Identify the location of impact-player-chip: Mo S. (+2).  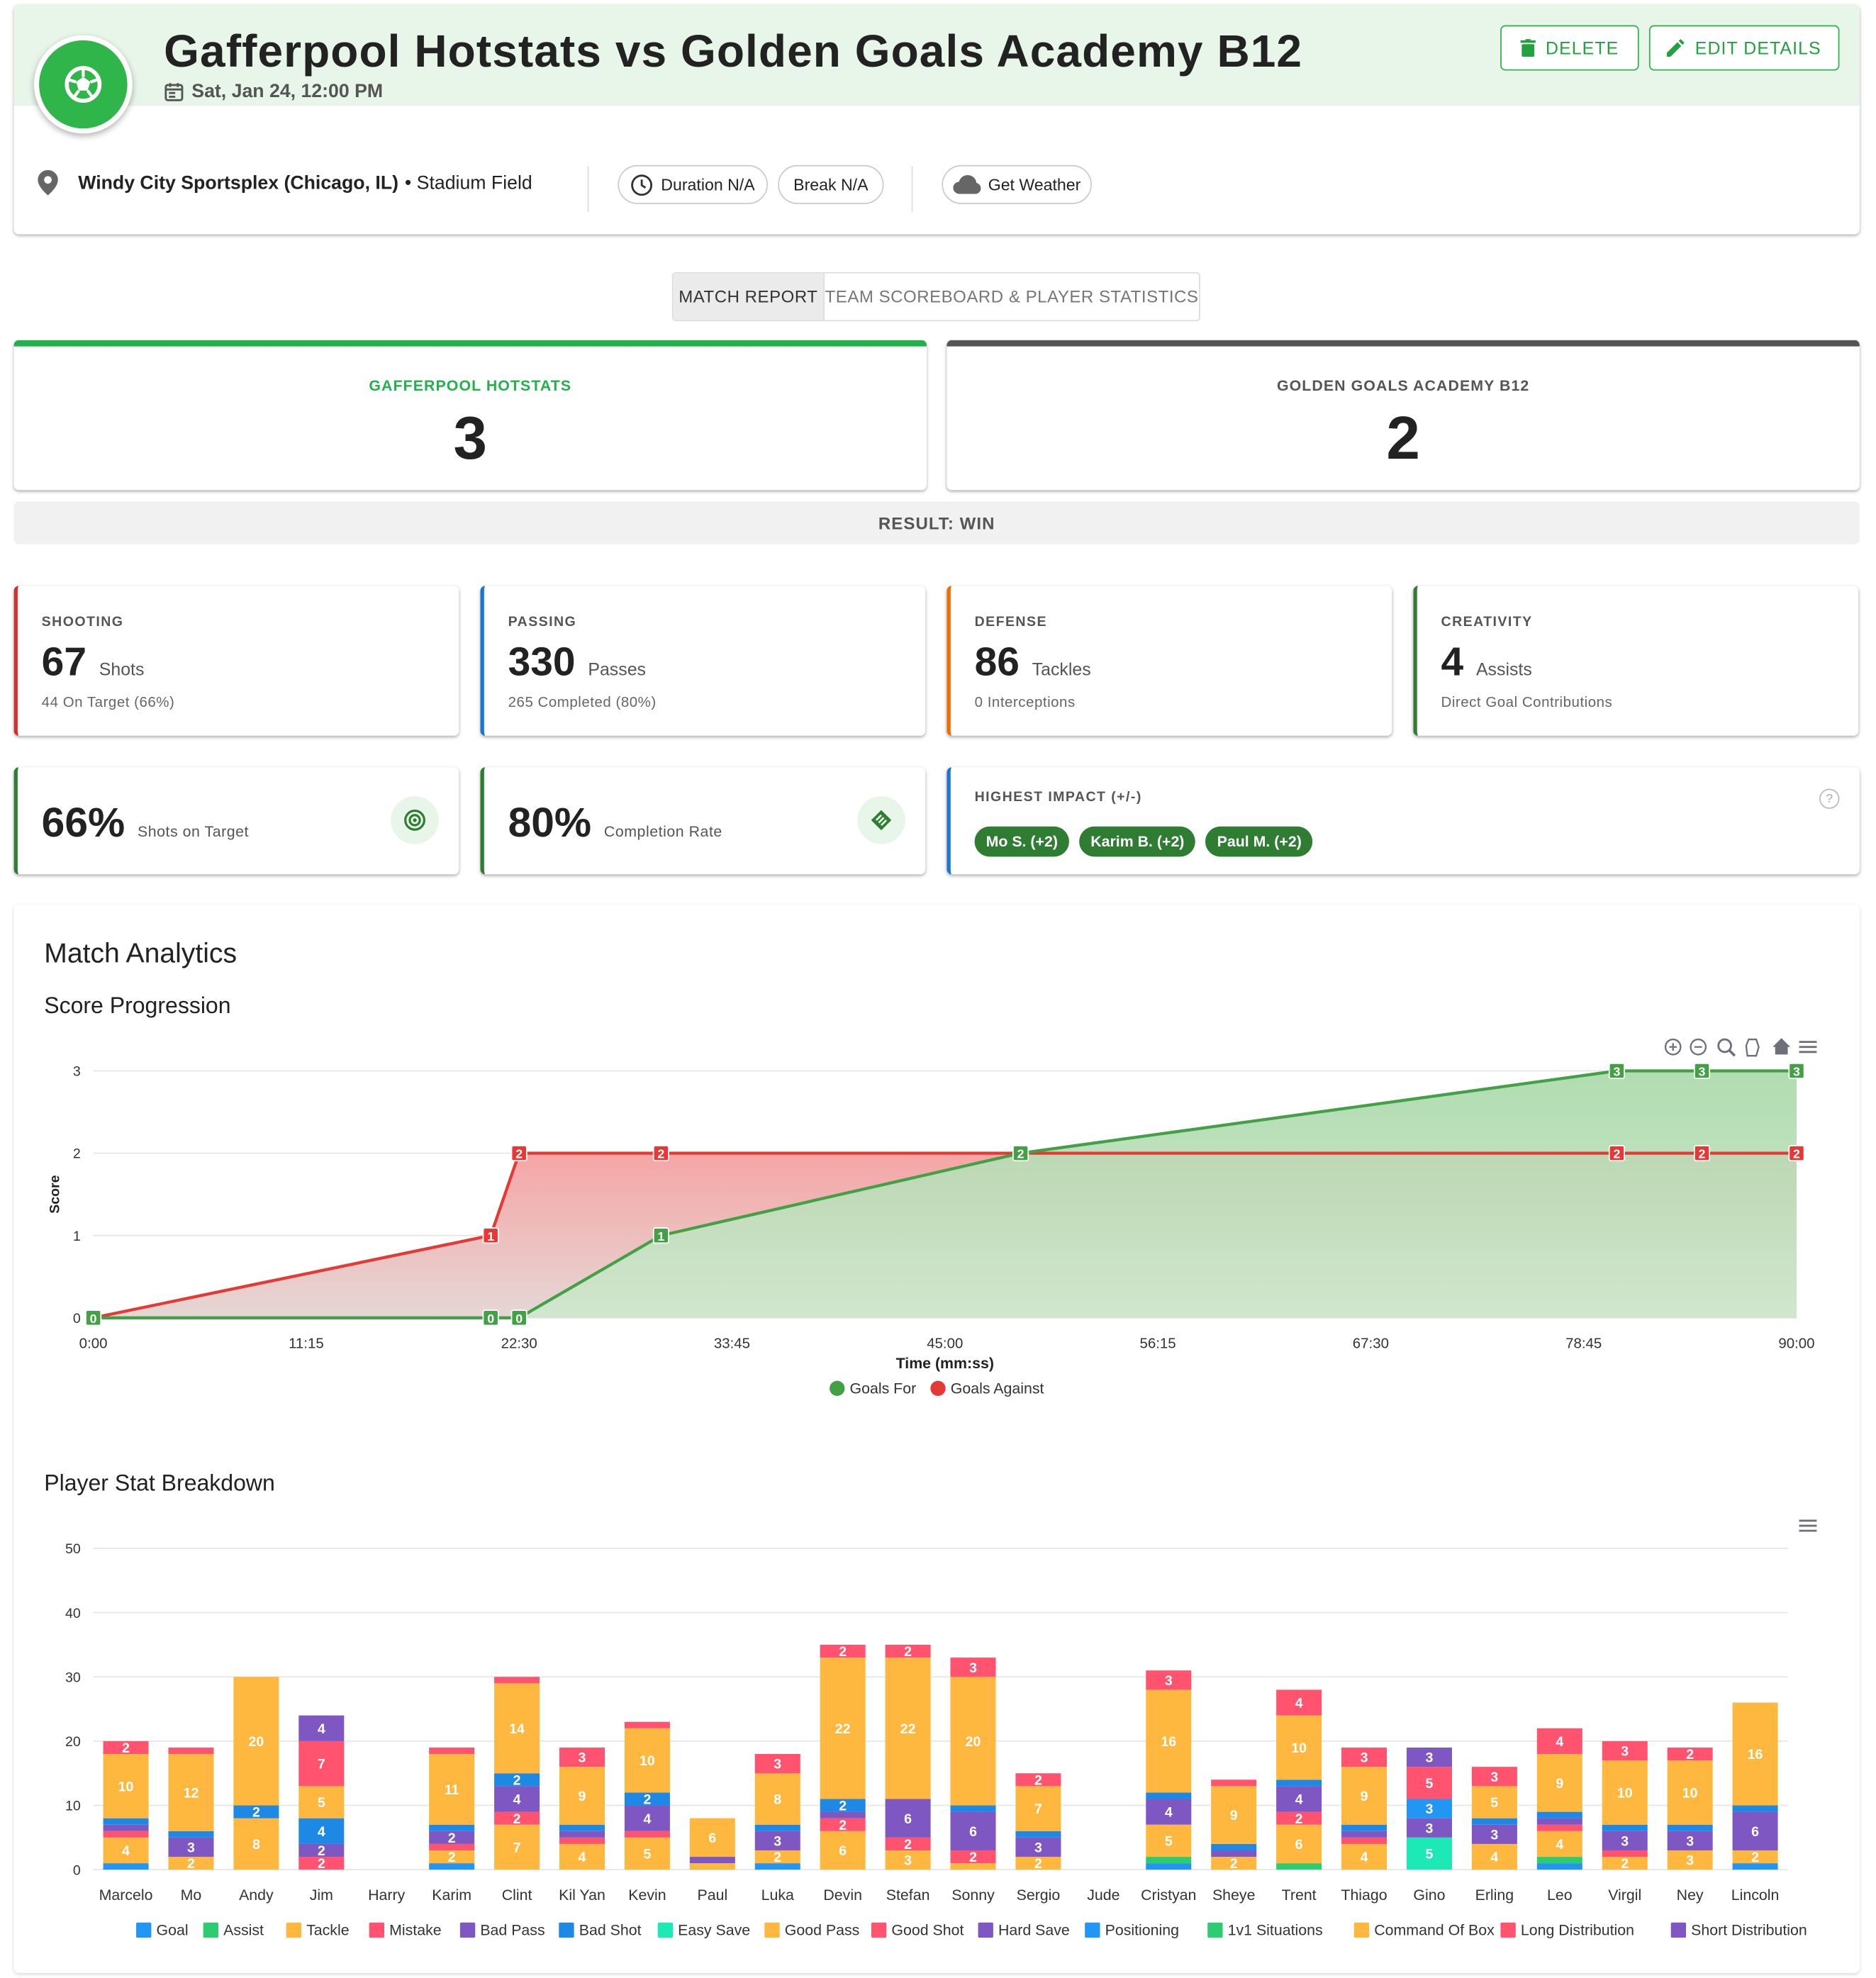
(1021, 841).